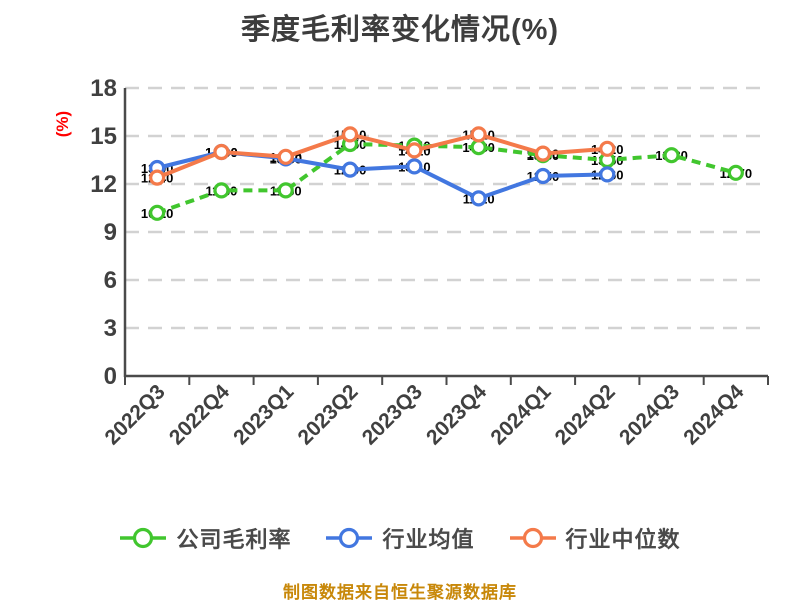 Image resolution: width=800 pixels, height=600 pixels. I want to click on data-source-note: 制图数据来自恒生聚源数据库, so click(400, 591).